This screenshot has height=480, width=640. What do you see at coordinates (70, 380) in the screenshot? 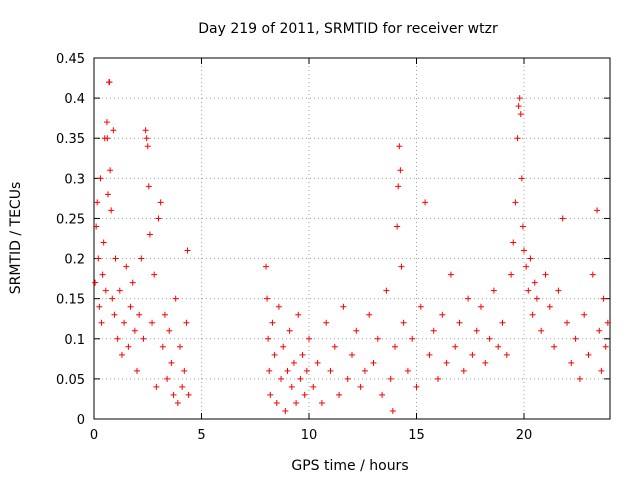
I see `y-tick-label: 0.05` at bounding box center [70, 380].